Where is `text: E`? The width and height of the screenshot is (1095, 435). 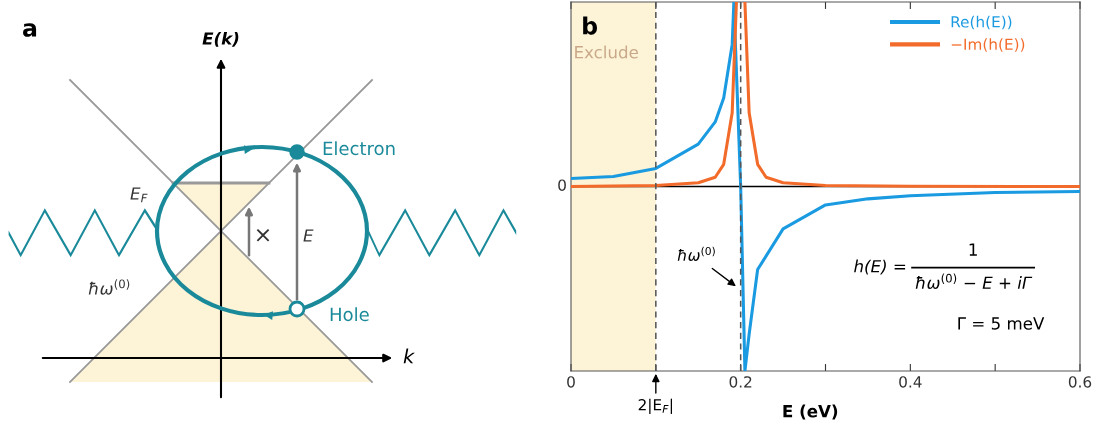
text: E is located at coordinates (308, 235).